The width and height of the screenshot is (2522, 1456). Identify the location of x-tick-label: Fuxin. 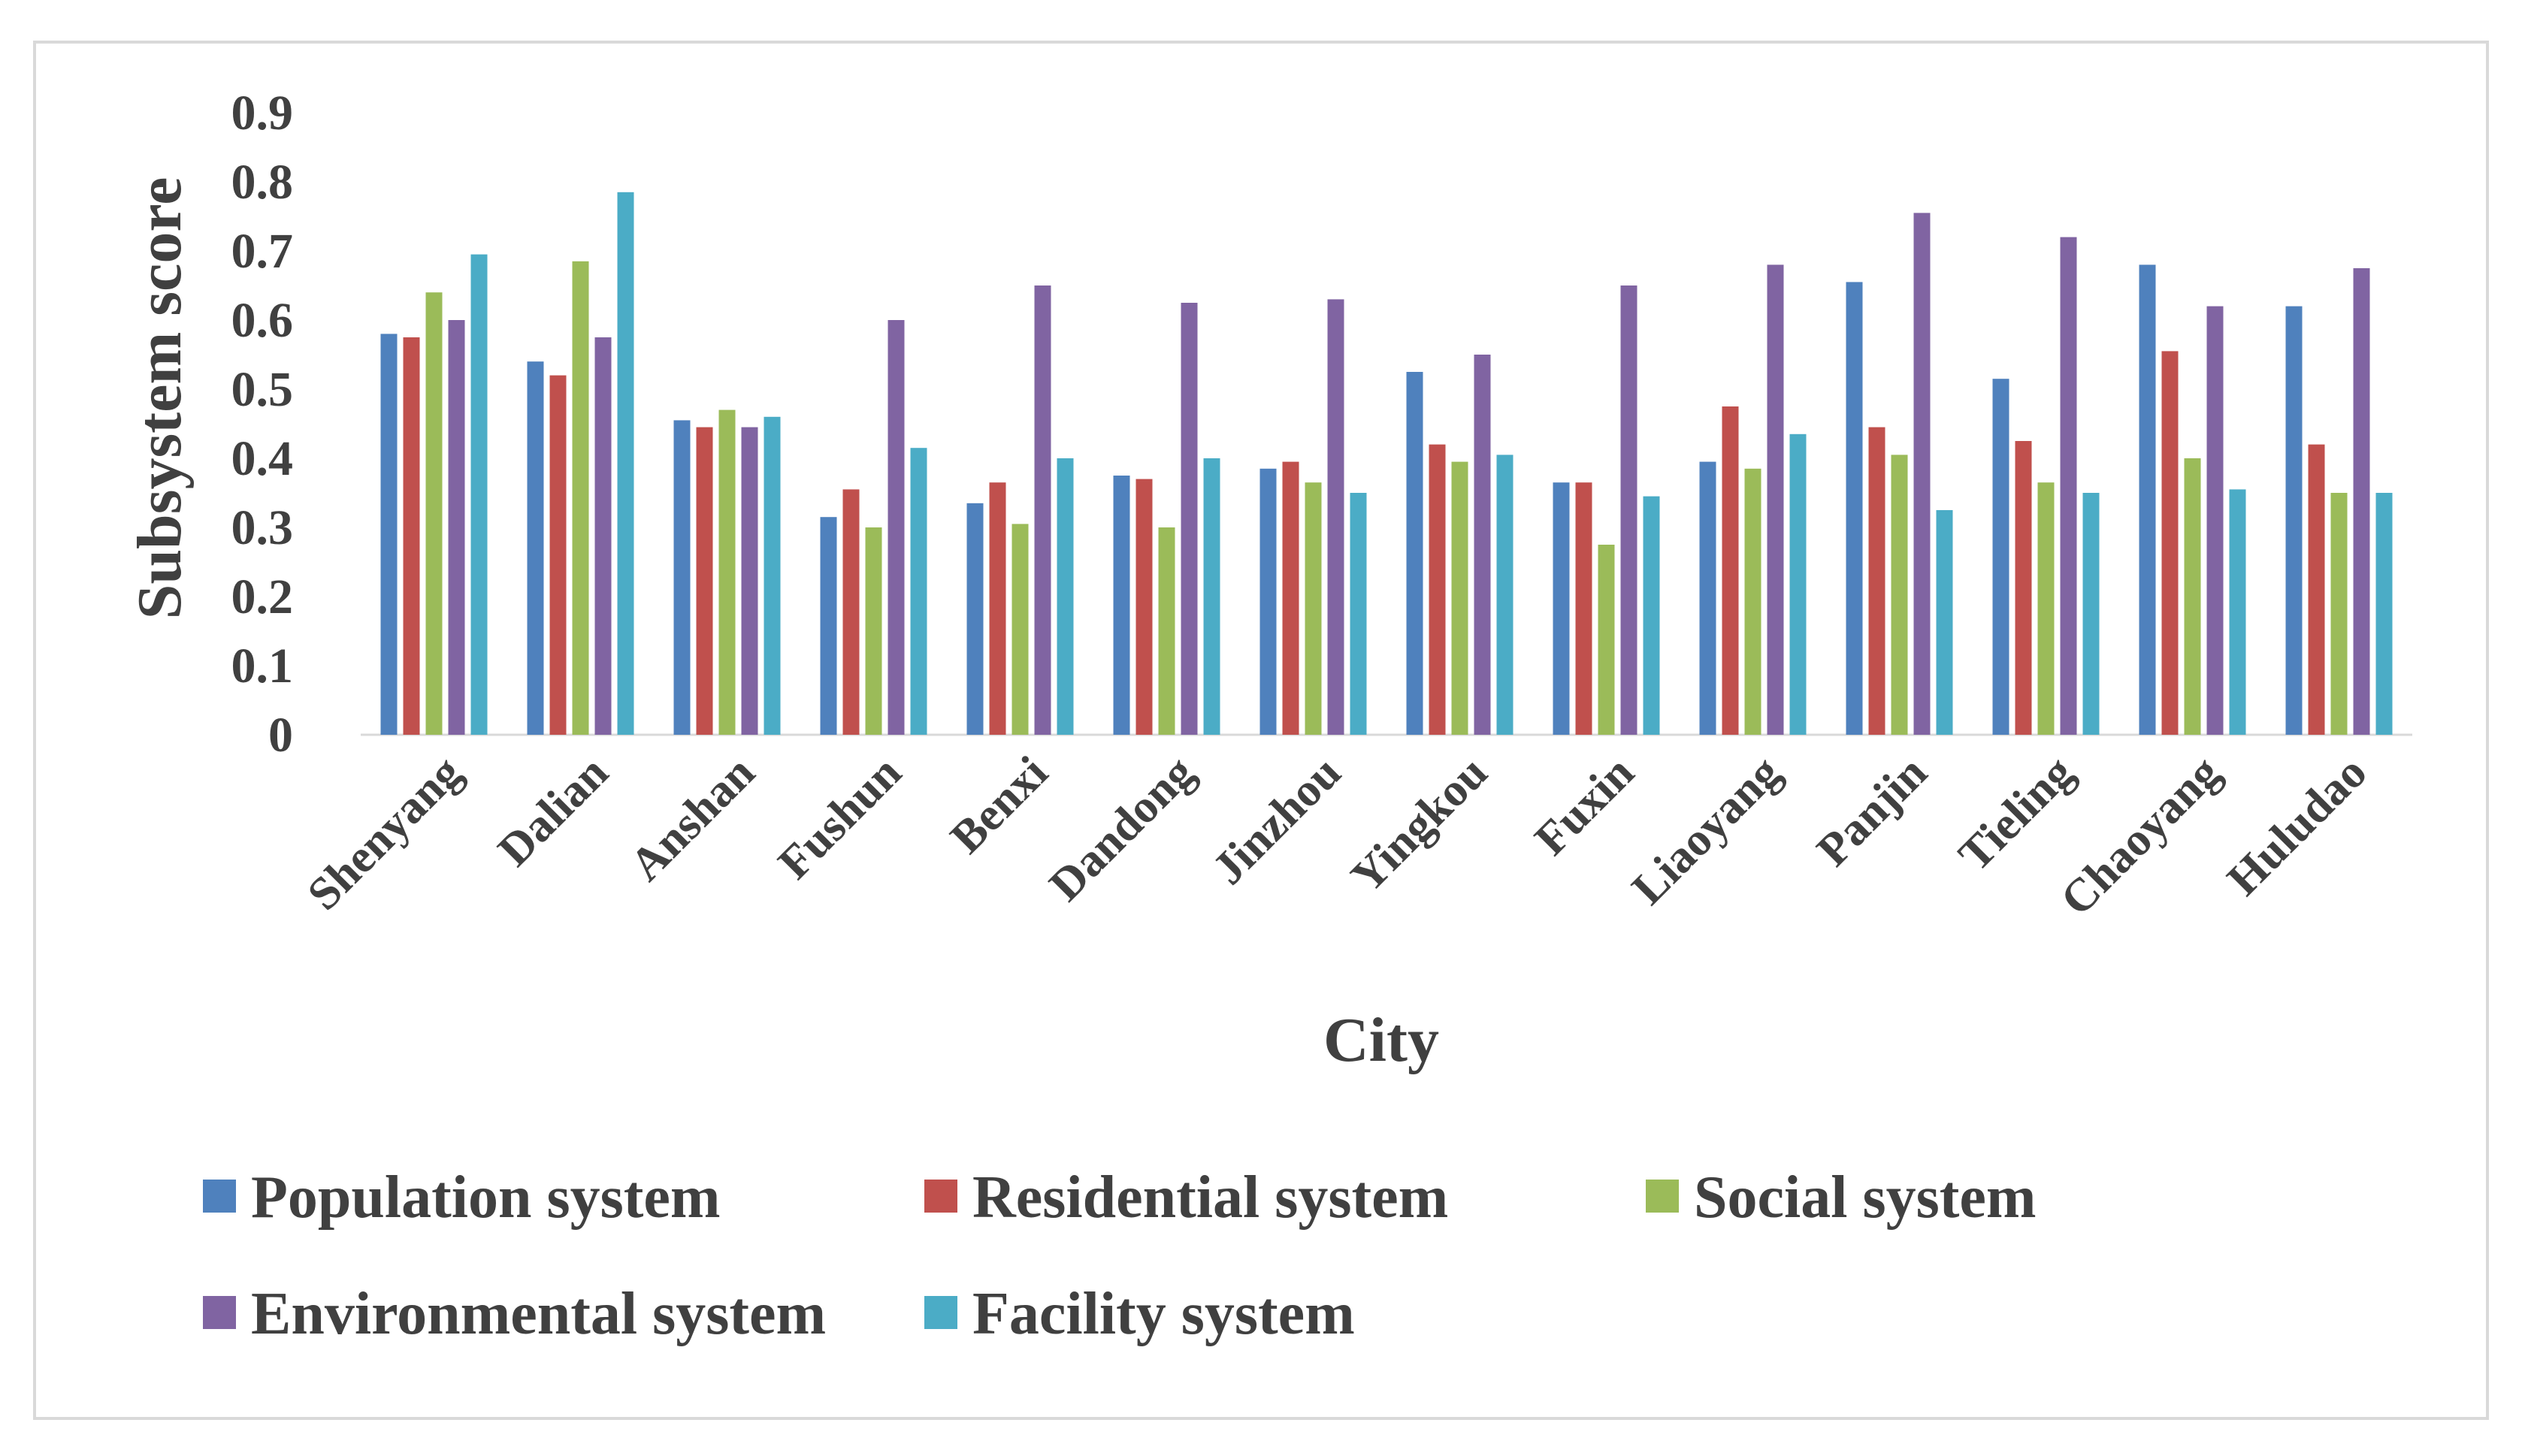
(1585, 806).